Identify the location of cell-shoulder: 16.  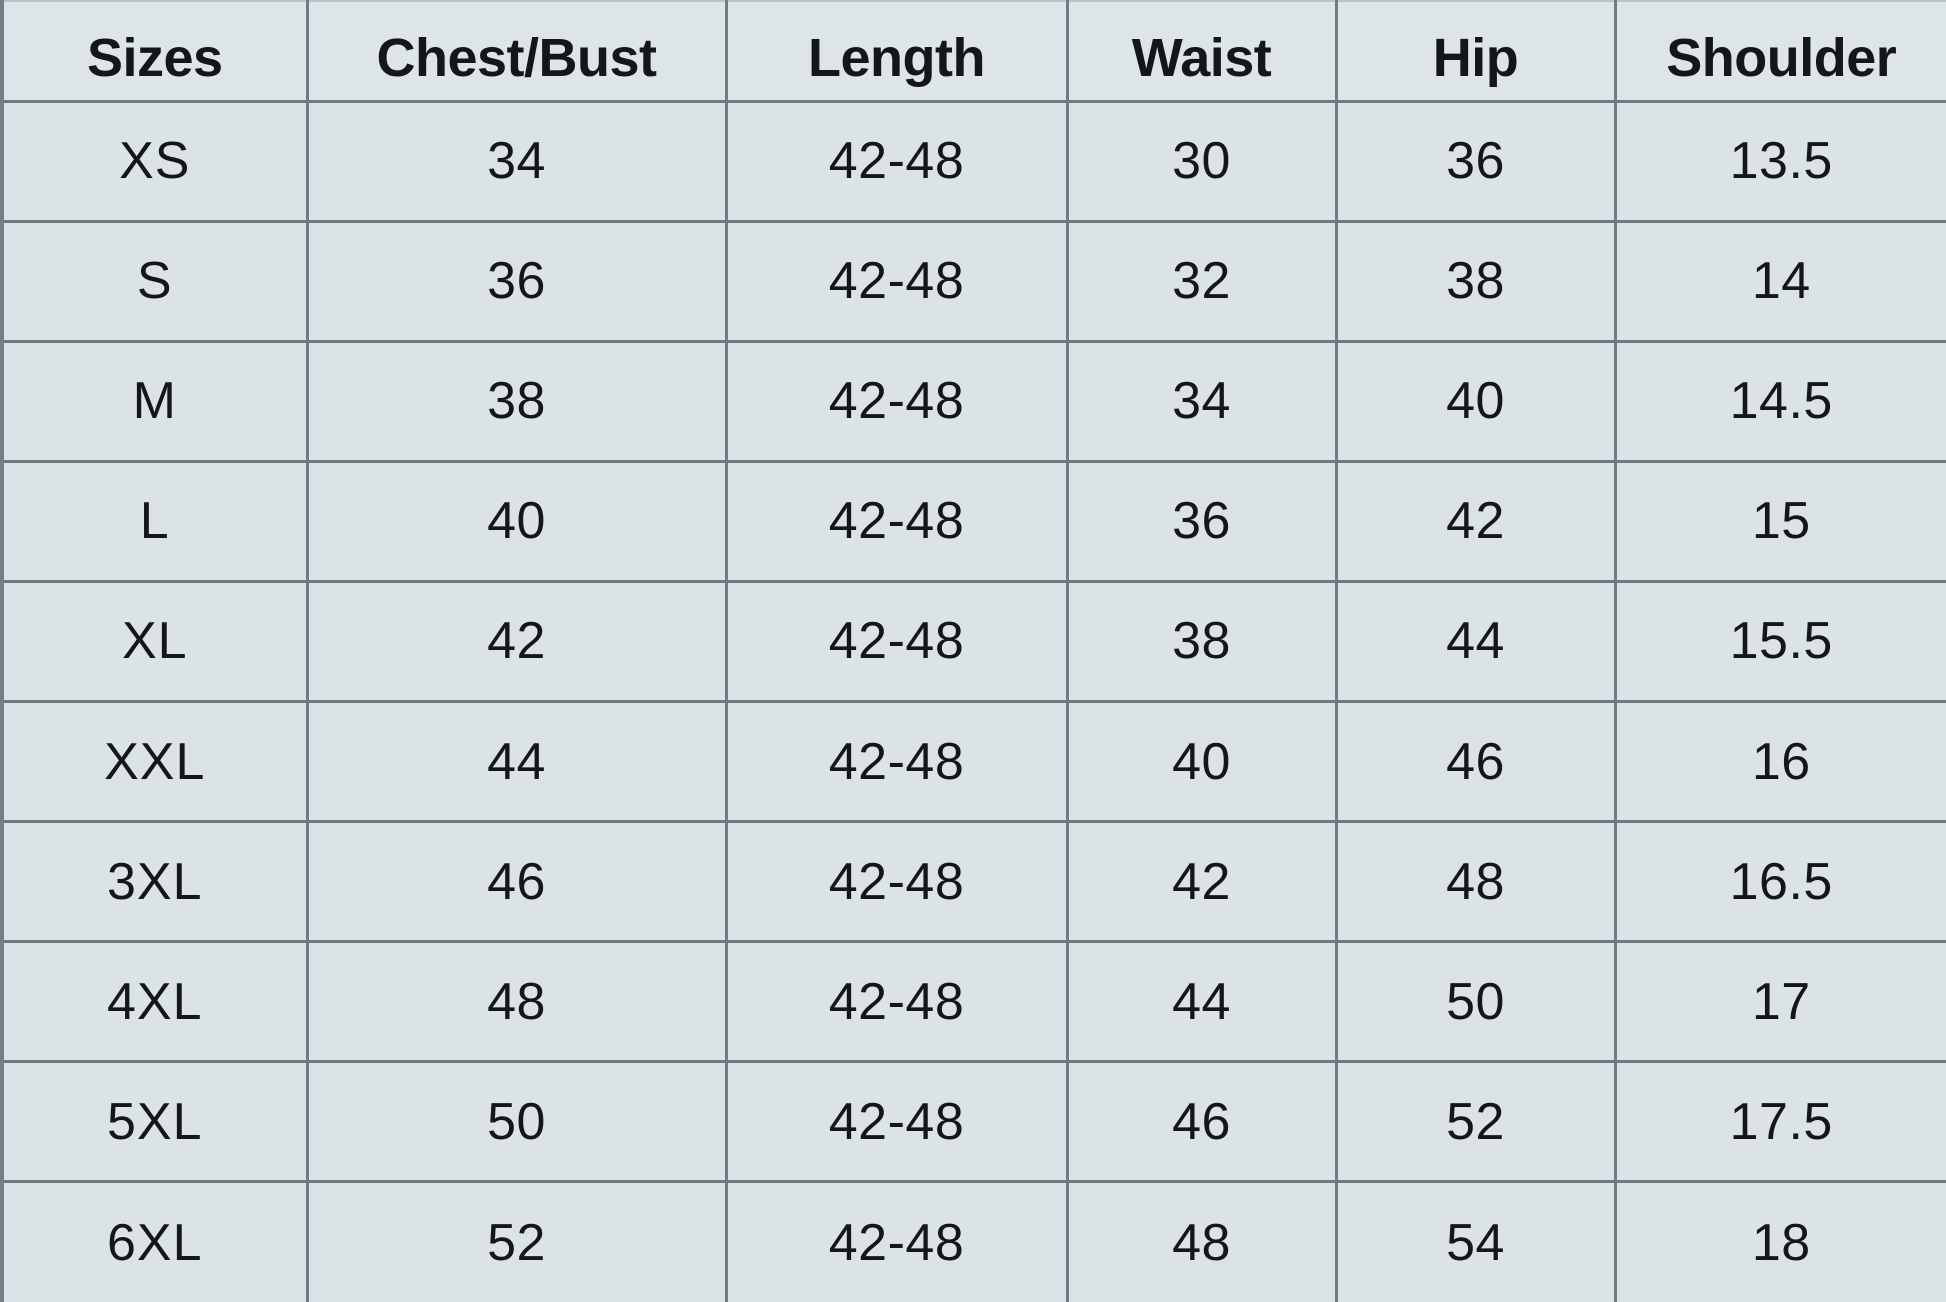
(1780, 762).